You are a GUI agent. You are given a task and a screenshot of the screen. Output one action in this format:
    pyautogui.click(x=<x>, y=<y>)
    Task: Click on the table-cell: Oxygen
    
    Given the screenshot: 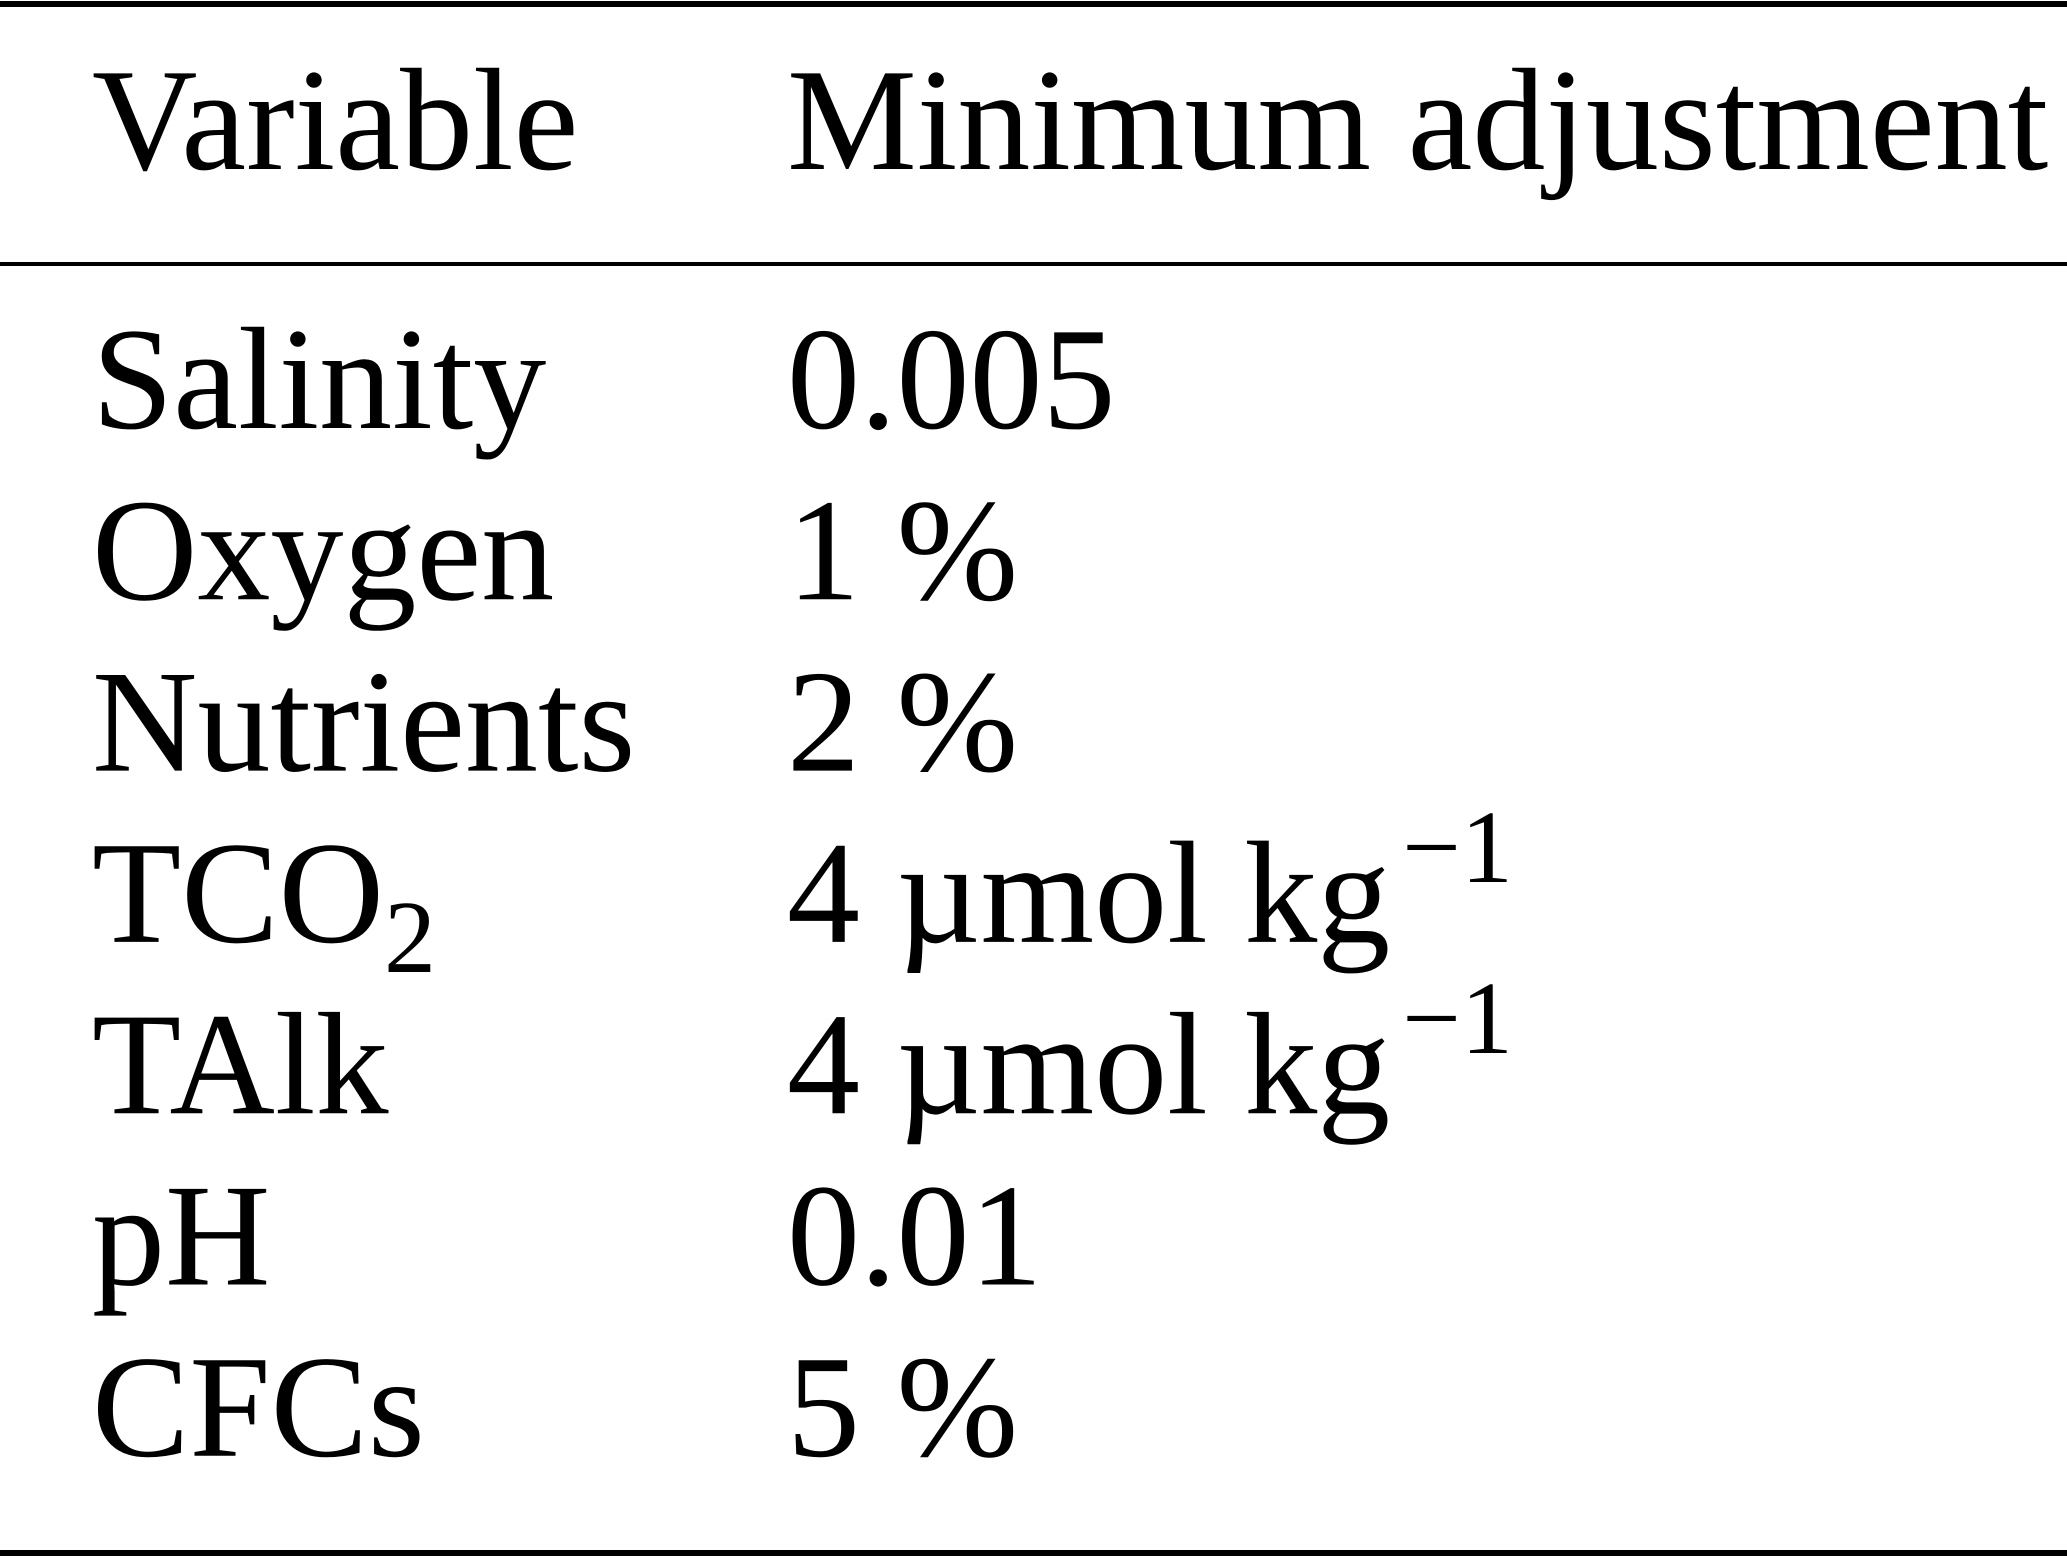 What is the action you would take?
    pyautogui.click(x=323, y=550)
    